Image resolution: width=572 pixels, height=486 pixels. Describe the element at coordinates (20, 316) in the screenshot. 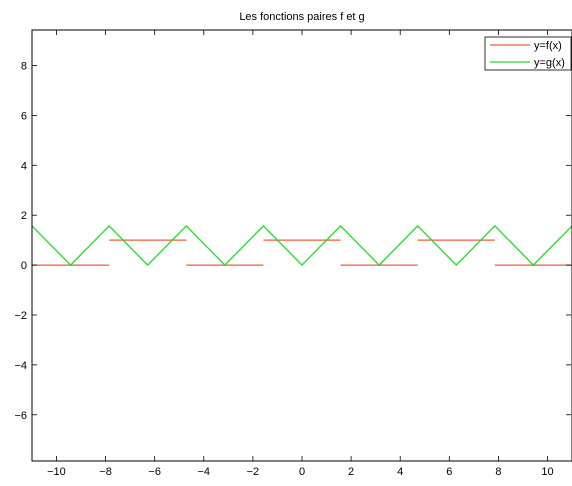

I see `y-tick-label-2: −2` at that location.